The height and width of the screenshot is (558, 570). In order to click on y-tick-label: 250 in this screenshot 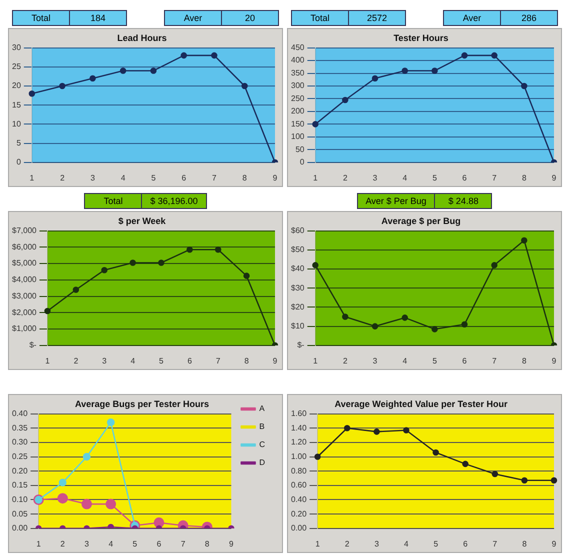, I will do `click(297, 98)`.